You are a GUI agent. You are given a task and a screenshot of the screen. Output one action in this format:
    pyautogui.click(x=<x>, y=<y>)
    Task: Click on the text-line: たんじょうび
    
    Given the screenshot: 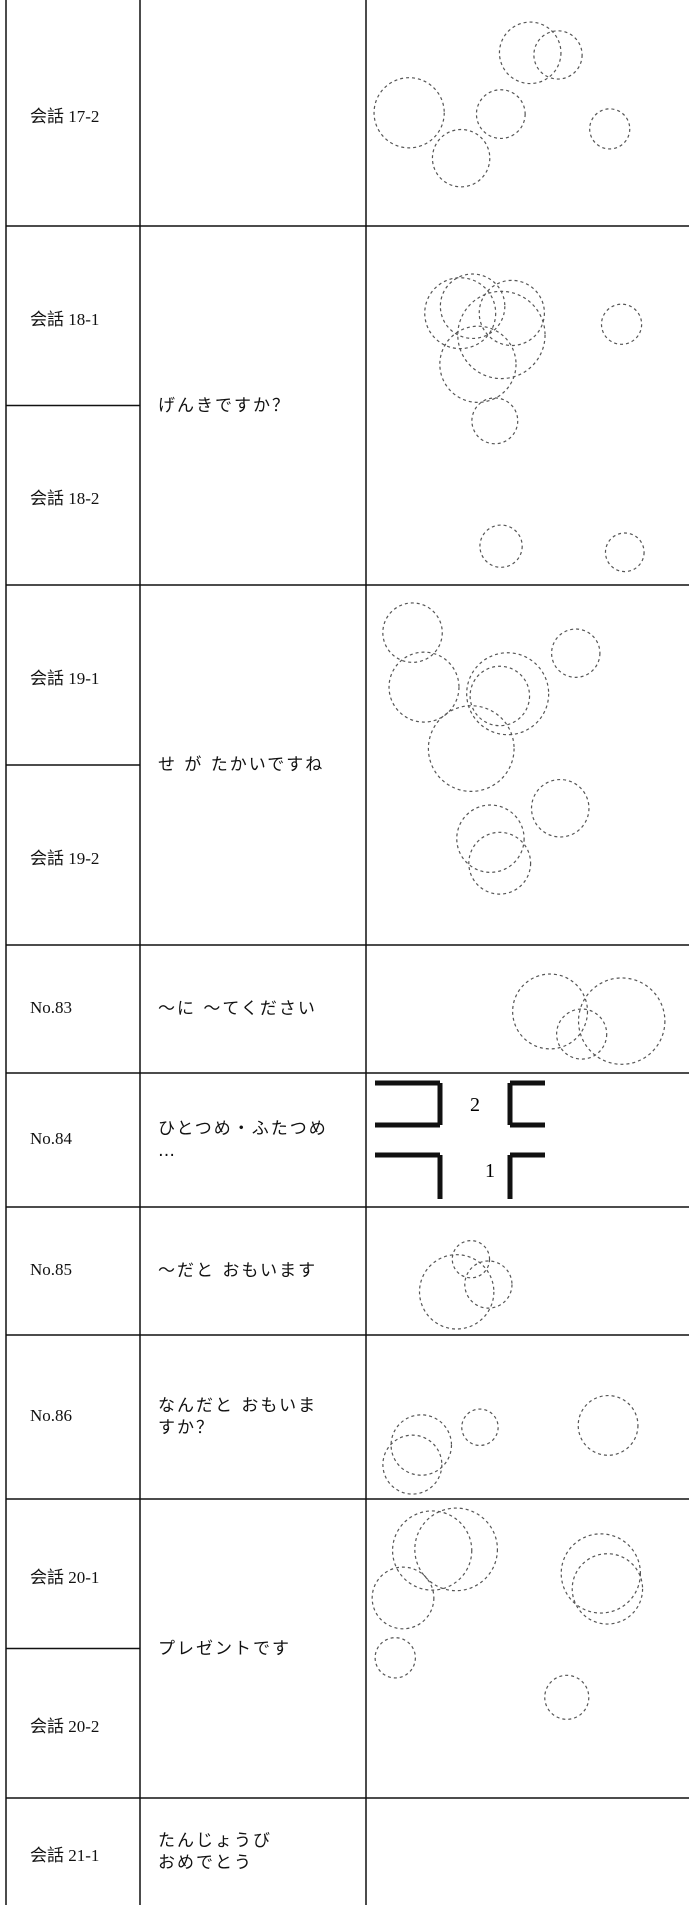 What is the action you would take?
    pyautogui.click(x=215, y=1840)
    